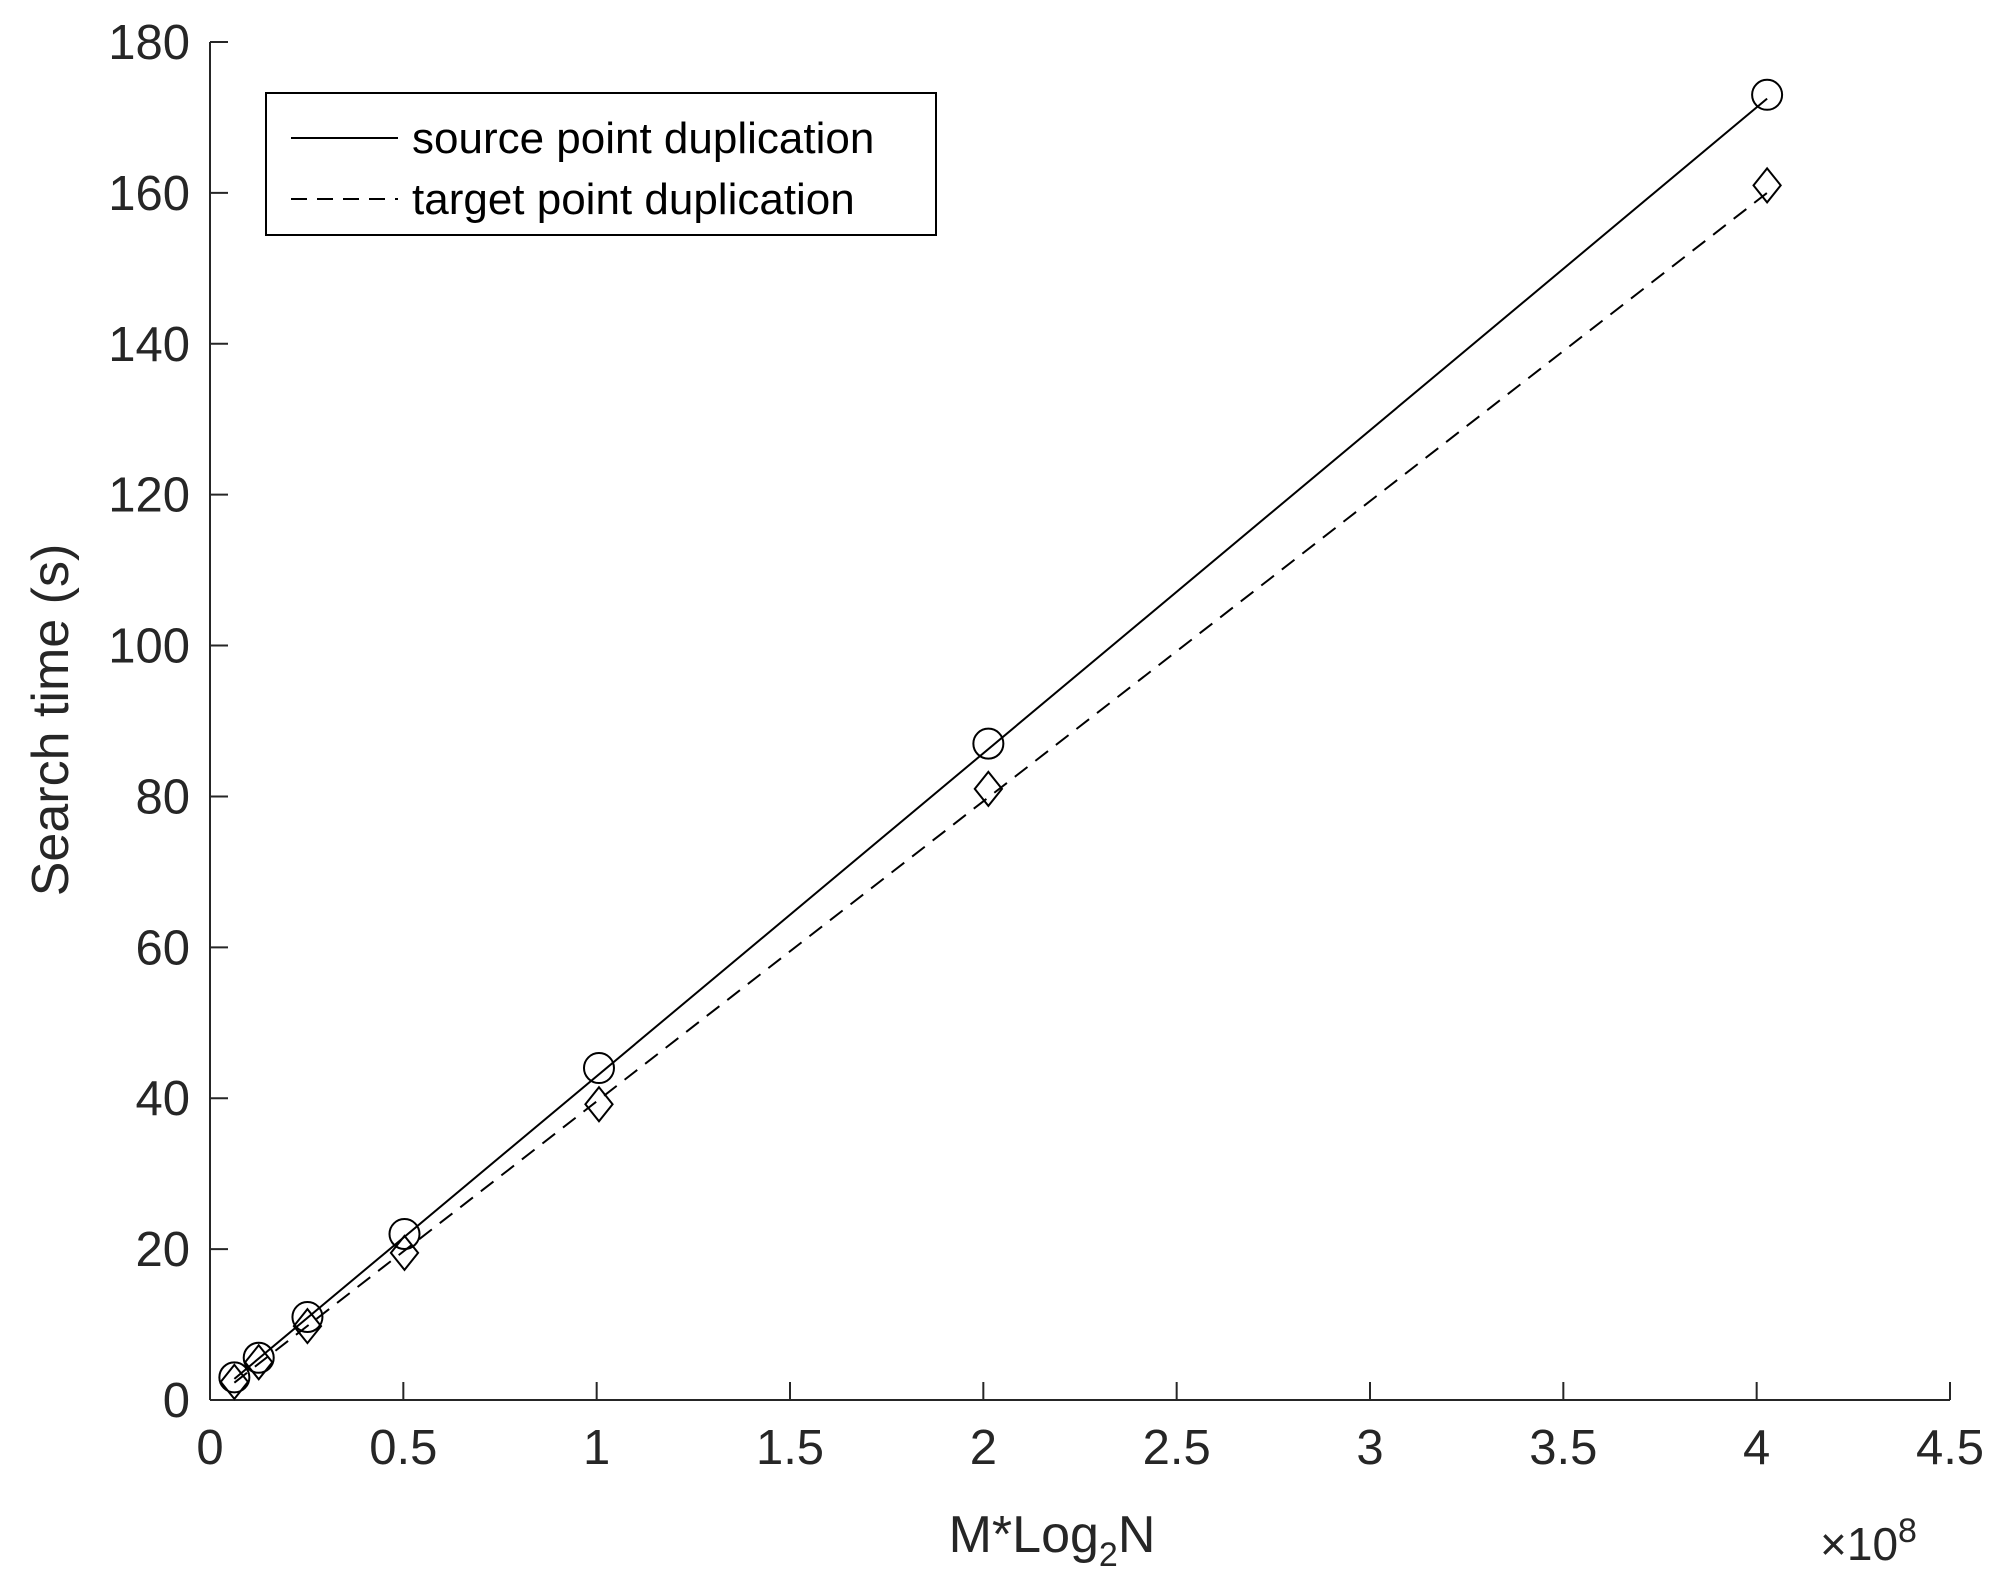 The height and width of the screenshot is (1593, 1996). Describe the element at coordinates (162, 948) in the screenshot. I see `y-tick-label: 60` at that location.